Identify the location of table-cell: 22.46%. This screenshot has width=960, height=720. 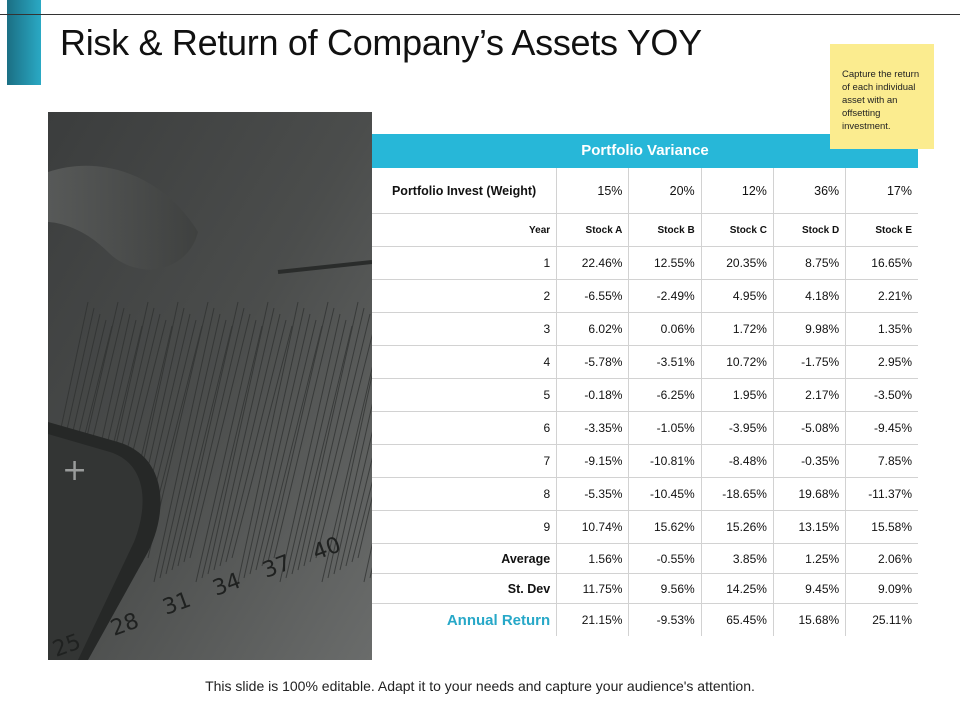
(593, 263).